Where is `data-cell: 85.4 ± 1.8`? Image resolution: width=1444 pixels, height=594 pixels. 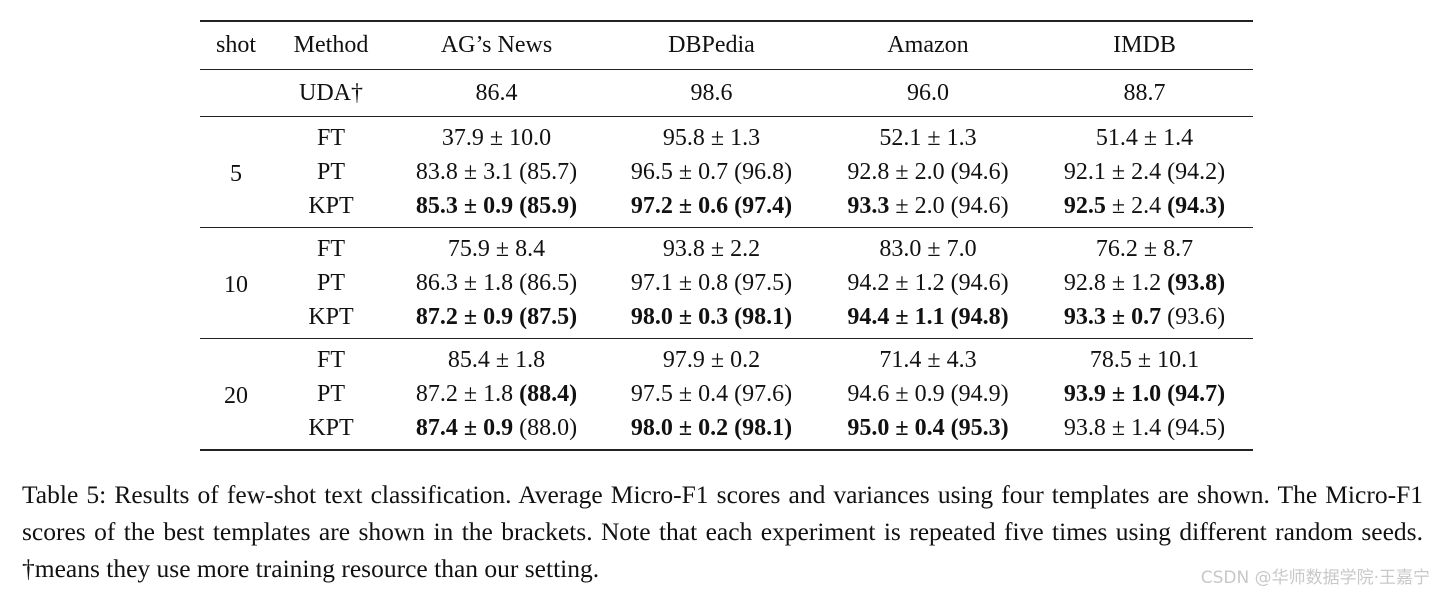
data-cell: 85.4 ± 1.8 is located at coordinates (496, 358).